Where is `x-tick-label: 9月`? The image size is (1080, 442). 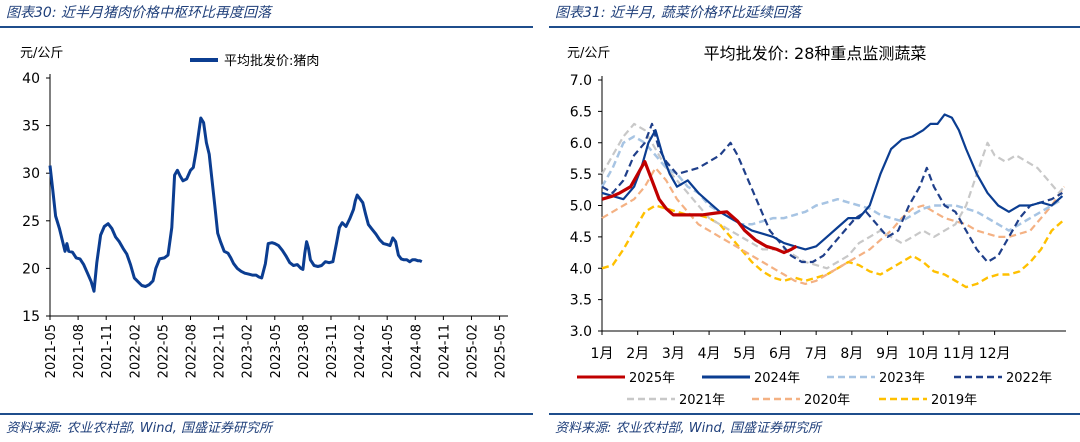
x-tick-label: 9月 is located at coordinates (887, 354).